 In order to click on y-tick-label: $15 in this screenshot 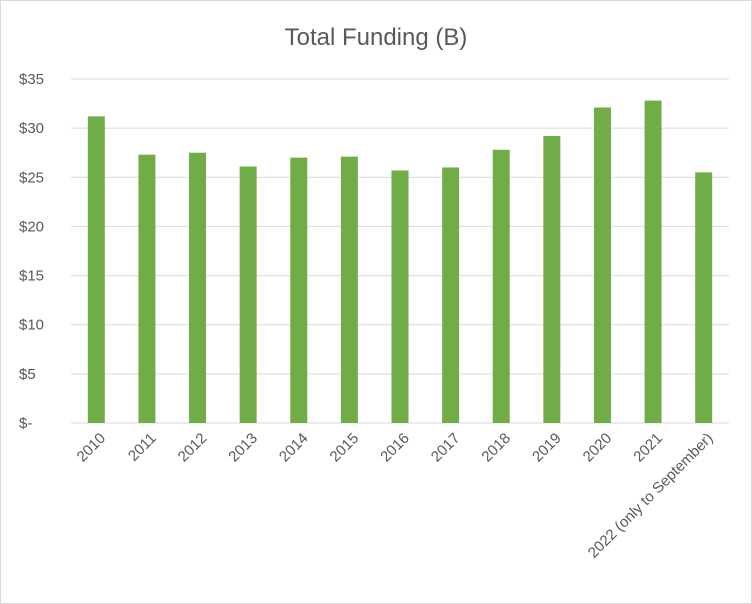, I will do `click(31, 276)`.